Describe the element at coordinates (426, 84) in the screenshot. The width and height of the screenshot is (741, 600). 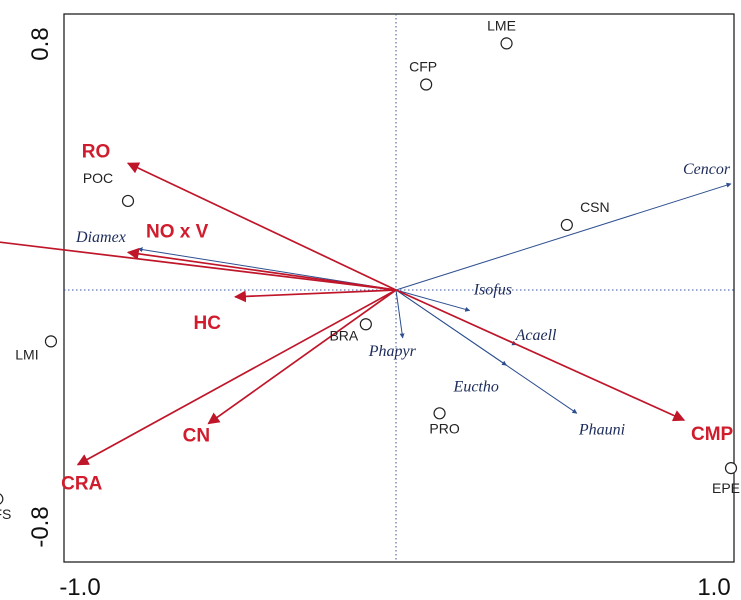
I see `site-point-cfp` at that location.